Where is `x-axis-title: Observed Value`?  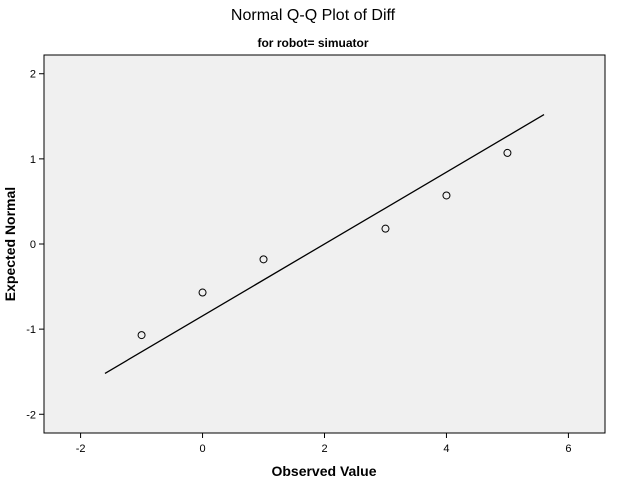 x-axis-title: Observed Value is located at coordinates (323, 471).